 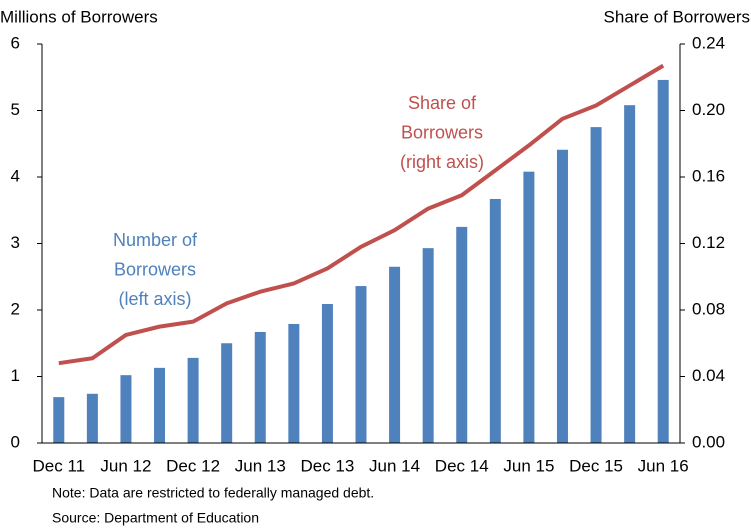 I want to click on y-axis-label: Millions of Borrowers, so click(x=79, y=16).